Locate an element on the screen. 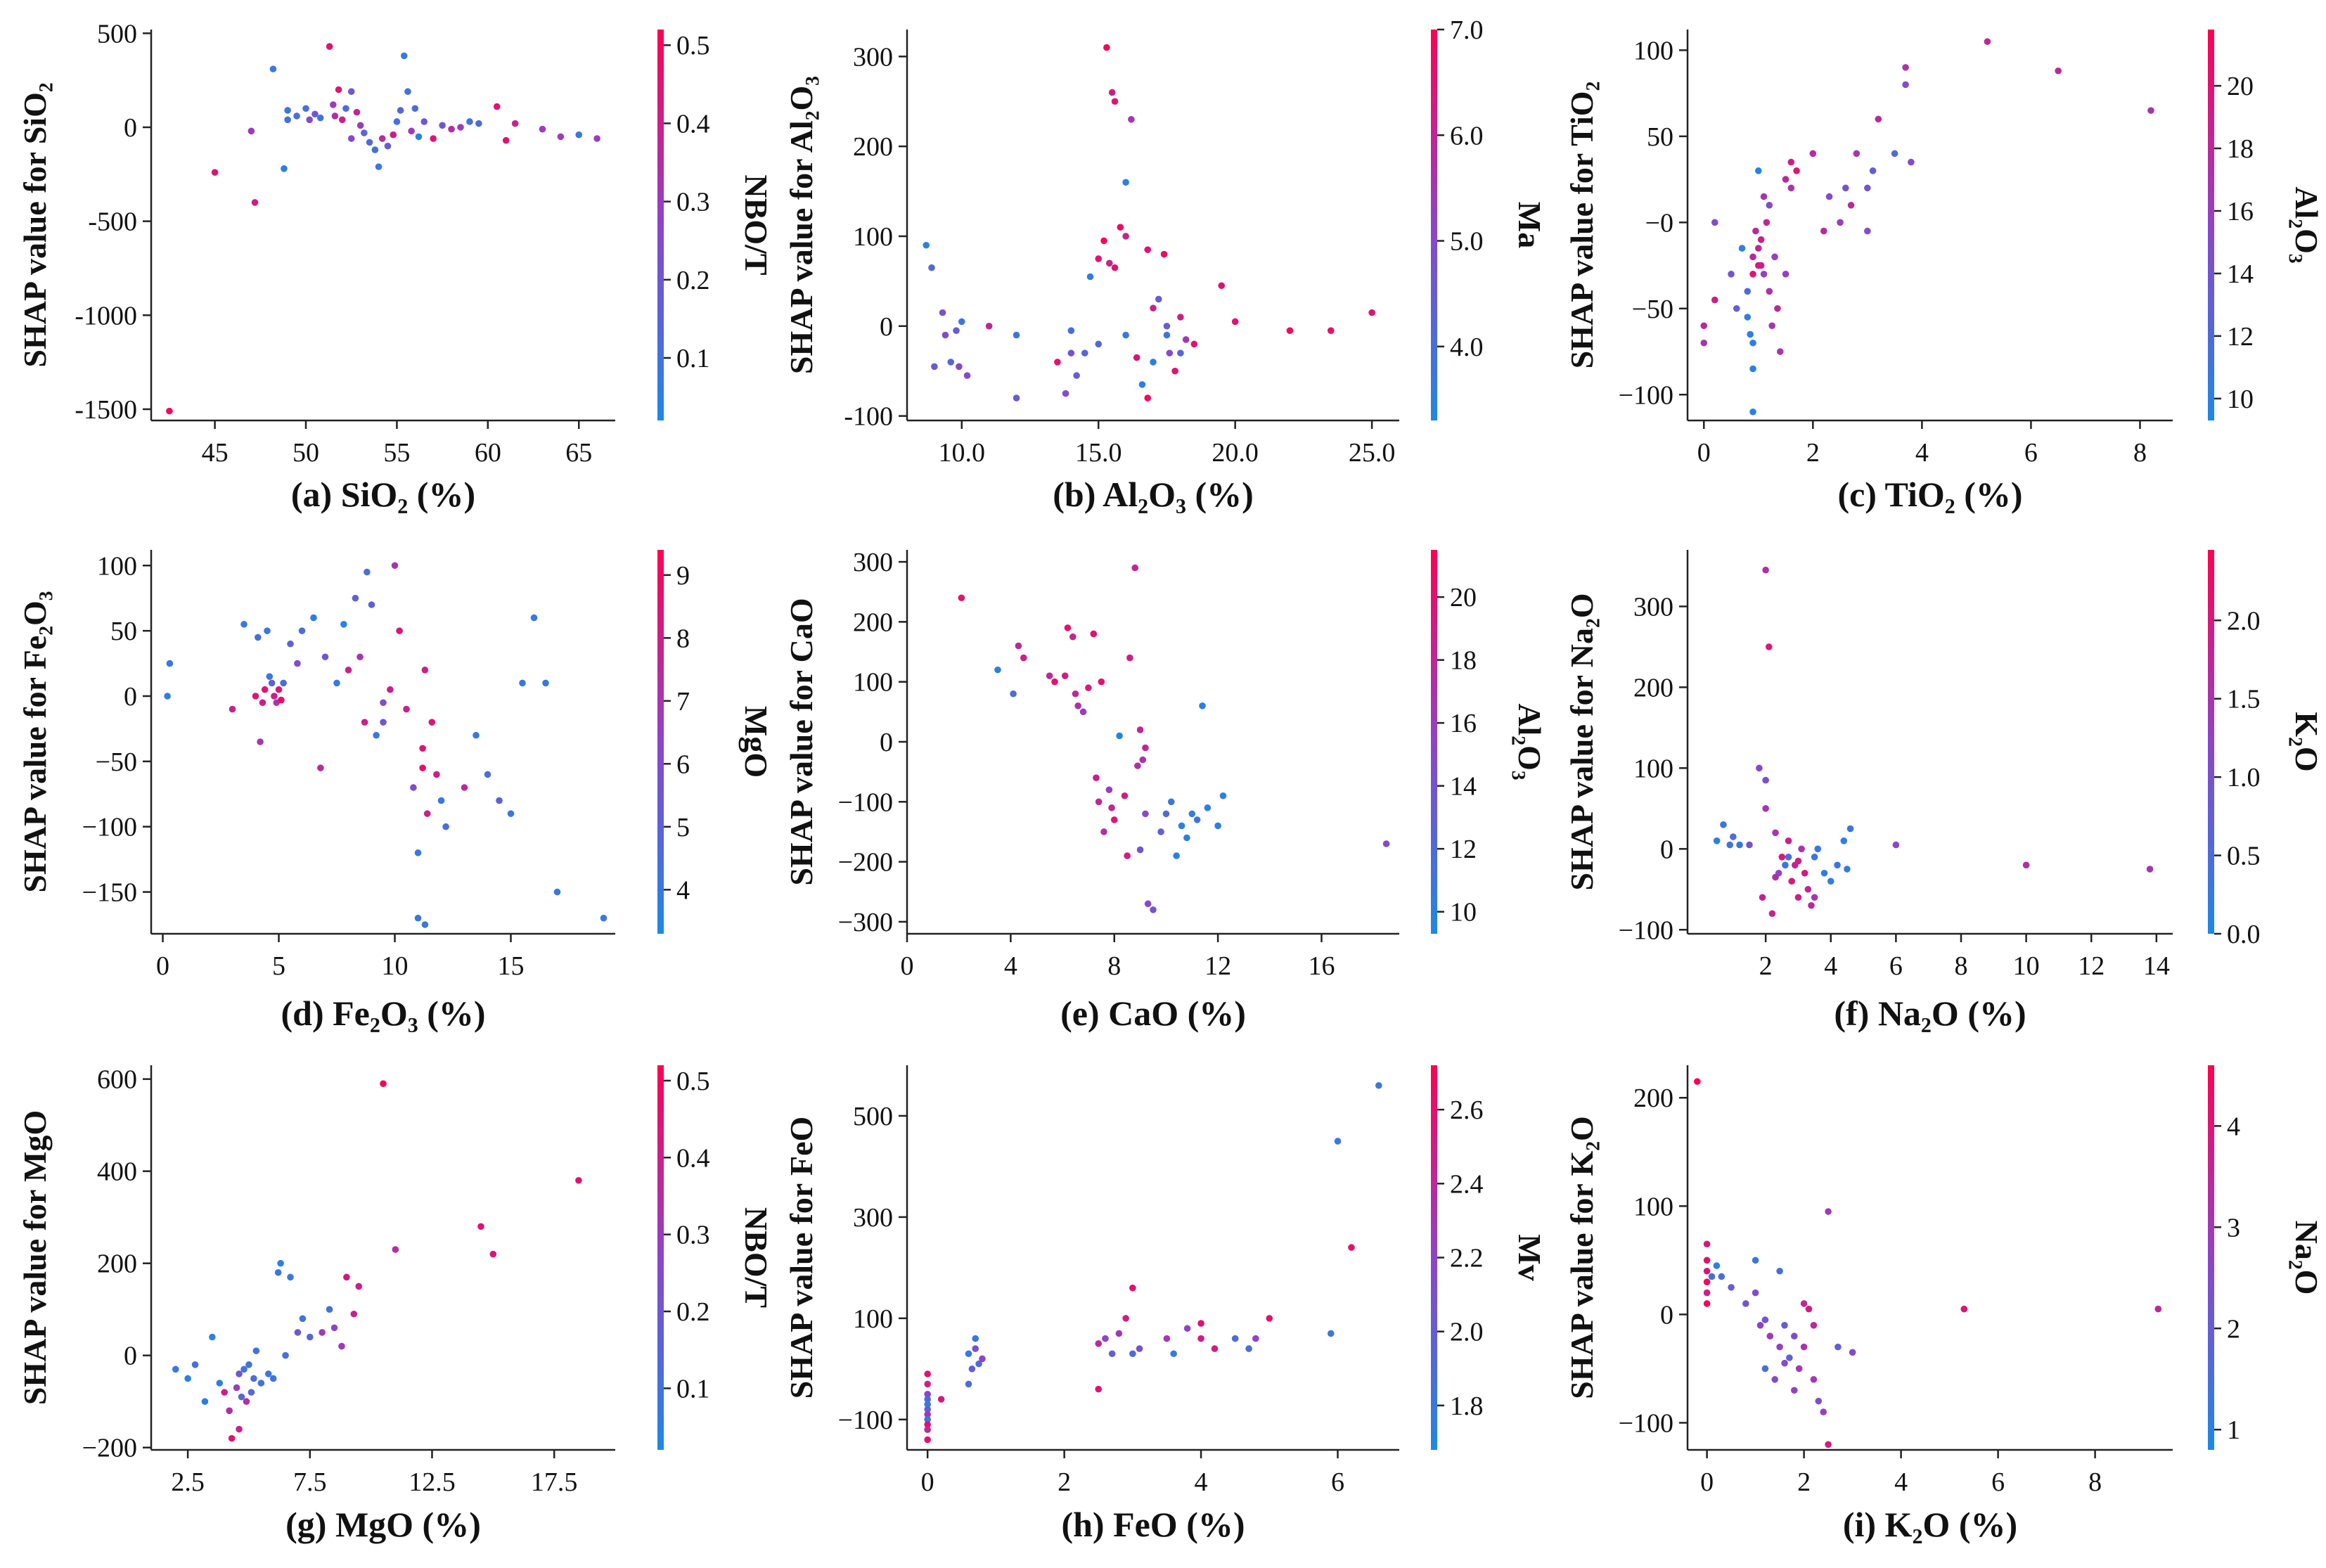  chart-c-cb-tick-label: 10 is located at coordinates (2240, 400).